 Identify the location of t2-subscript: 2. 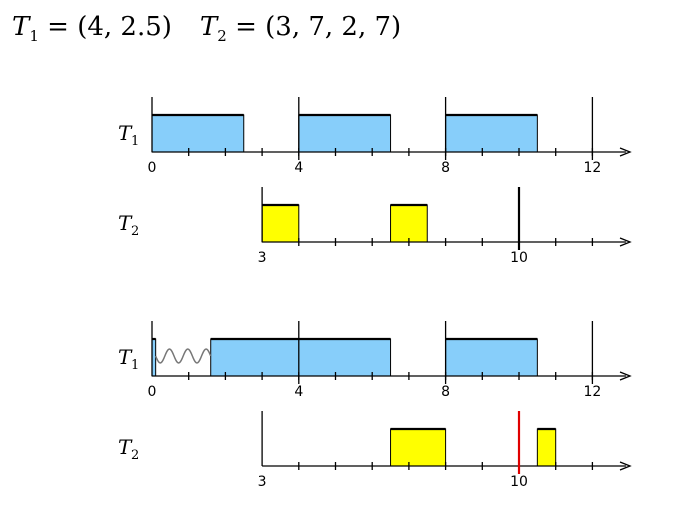
(222, 36).